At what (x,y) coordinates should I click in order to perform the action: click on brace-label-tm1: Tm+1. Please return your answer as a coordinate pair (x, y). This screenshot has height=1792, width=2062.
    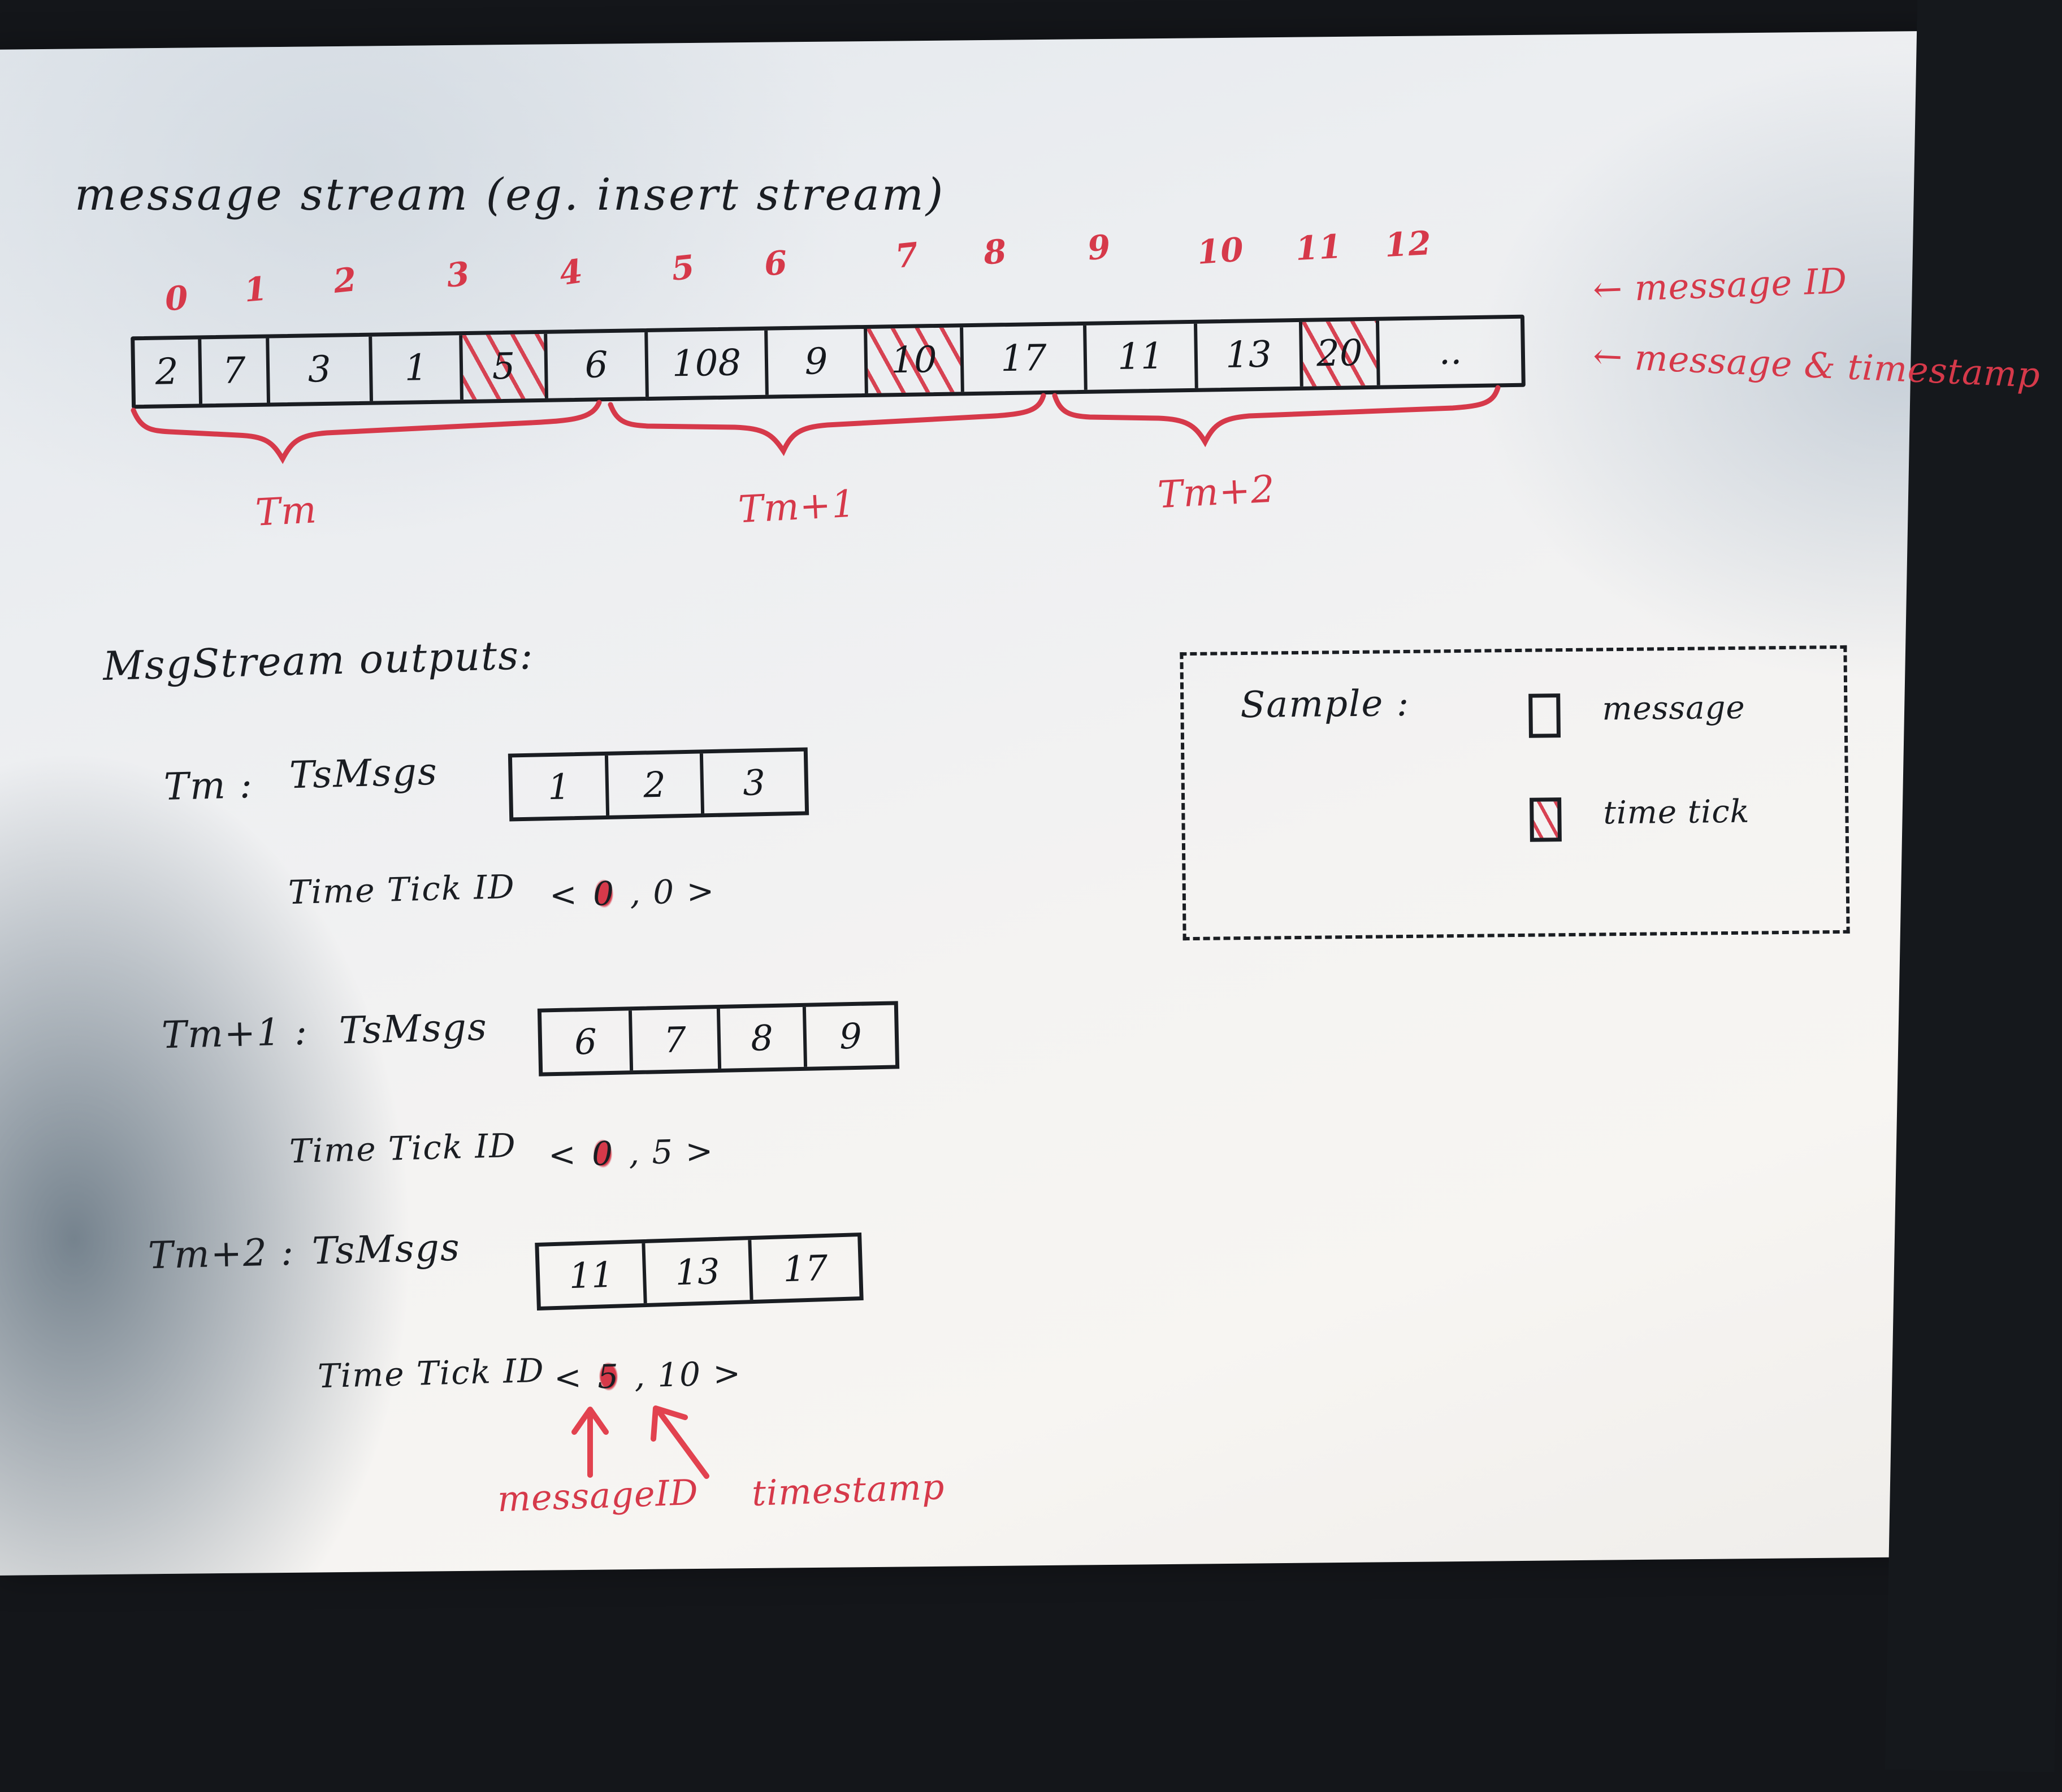
    Looking at the image, I should click on (797, 506).